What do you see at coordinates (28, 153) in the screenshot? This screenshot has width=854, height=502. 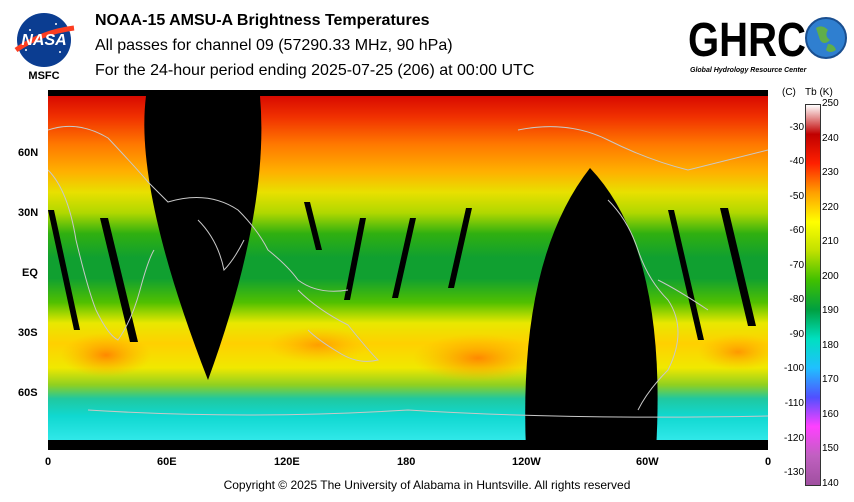 I see `lat-label-60n: 60N` at bounding box center [28, 153].